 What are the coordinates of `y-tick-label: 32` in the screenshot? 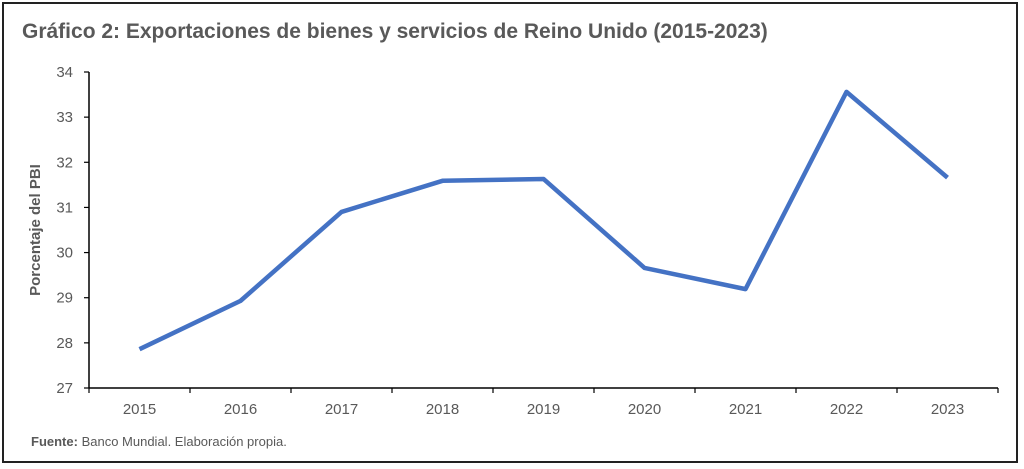 It's located at (64, 162).